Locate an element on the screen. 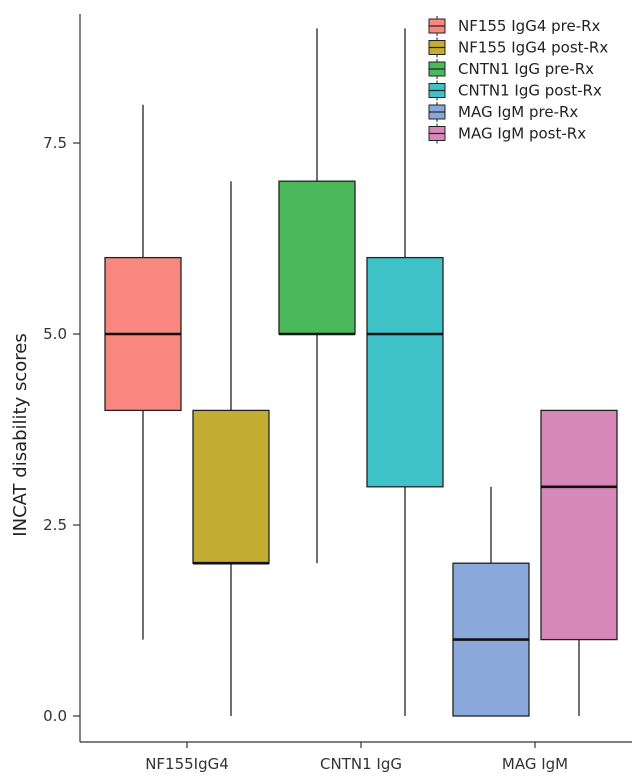 The width and height of the screenshot is (640, 776). legend-item: MAG IgM post-Rx is located at coordinates (507, 133).